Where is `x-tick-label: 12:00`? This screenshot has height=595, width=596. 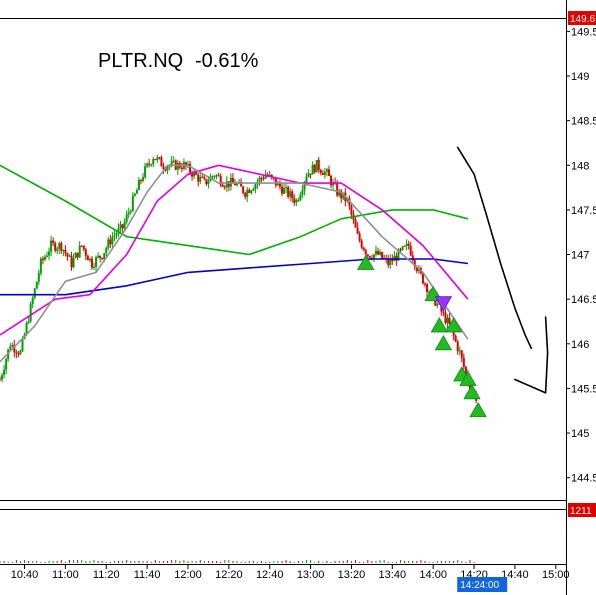
x-tick-label: 12:00 is located at coordinates (188, 575).